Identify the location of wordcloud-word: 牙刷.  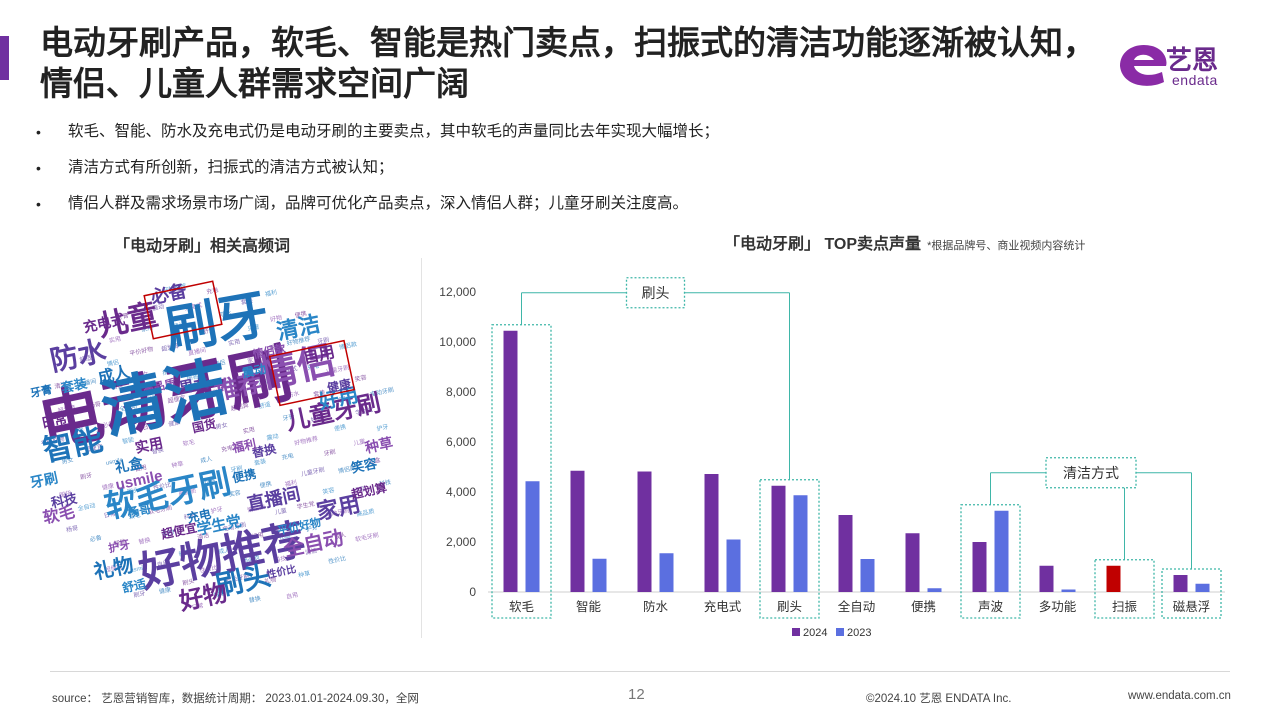
(44, 479).